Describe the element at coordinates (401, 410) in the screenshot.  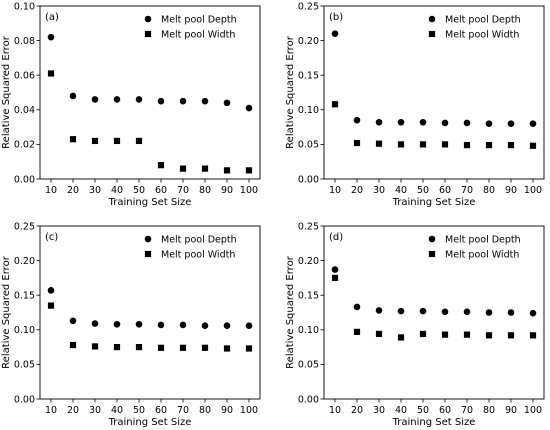
I see `x-tick-label: 40` at that location.